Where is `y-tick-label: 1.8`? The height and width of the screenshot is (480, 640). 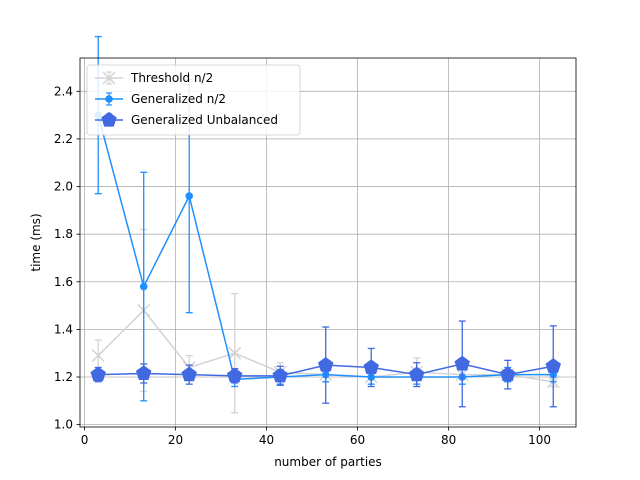 y-tick-label: 1.8 is located at coordinates (63, 234).